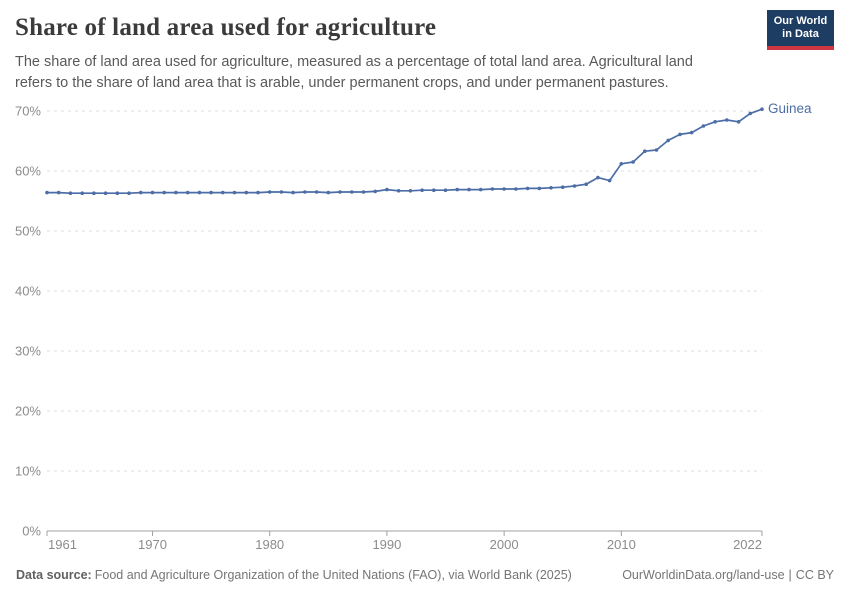 Image resolution: width=850 pixels, height=600 pixels. What do you see at coordinates (621, 544) in the screenshot?
I see `x-tick-label-2010: 2010` at bounding box center [621, 544].